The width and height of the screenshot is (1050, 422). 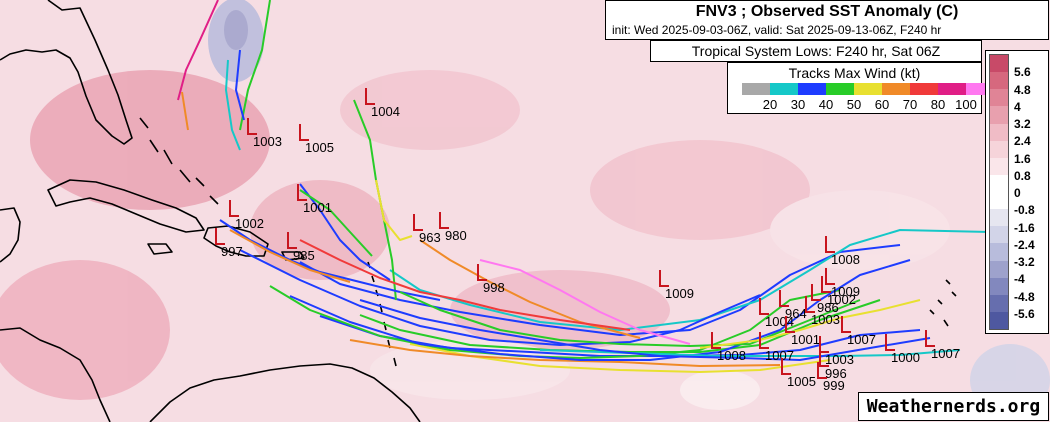 I want to click on wind-legend-label: 80, so click(x=938, y=104).